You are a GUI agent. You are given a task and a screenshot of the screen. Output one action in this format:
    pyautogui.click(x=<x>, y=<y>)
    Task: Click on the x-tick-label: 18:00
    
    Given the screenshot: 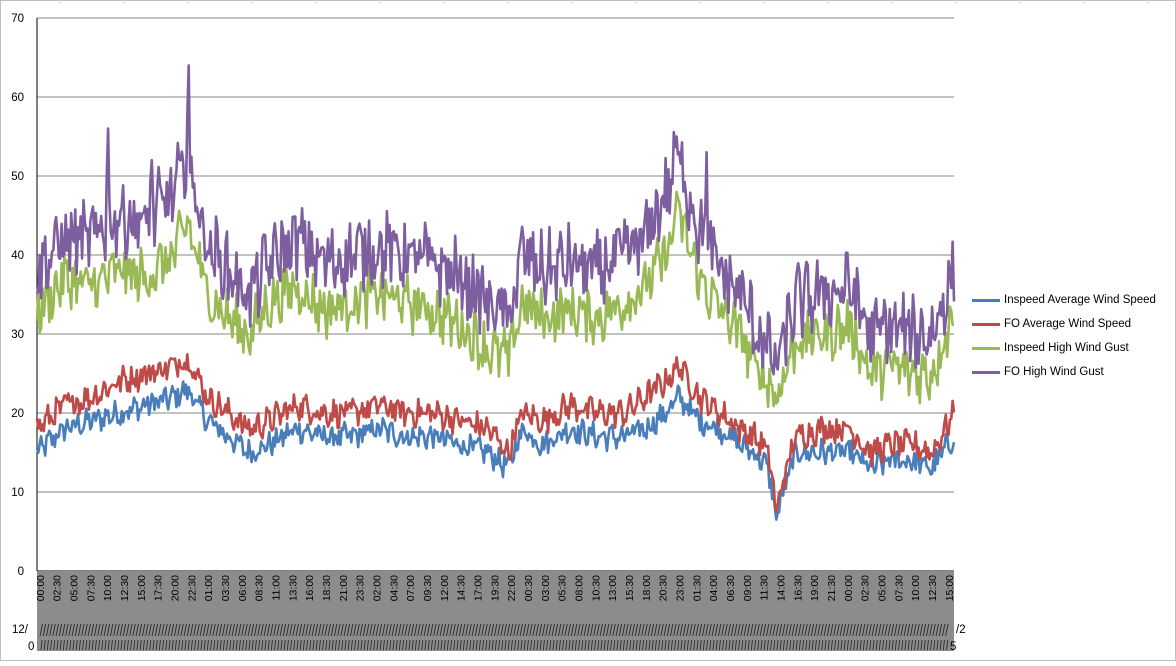 What is the action you would take?
    pyautogui.click(x=647, y=588)
    